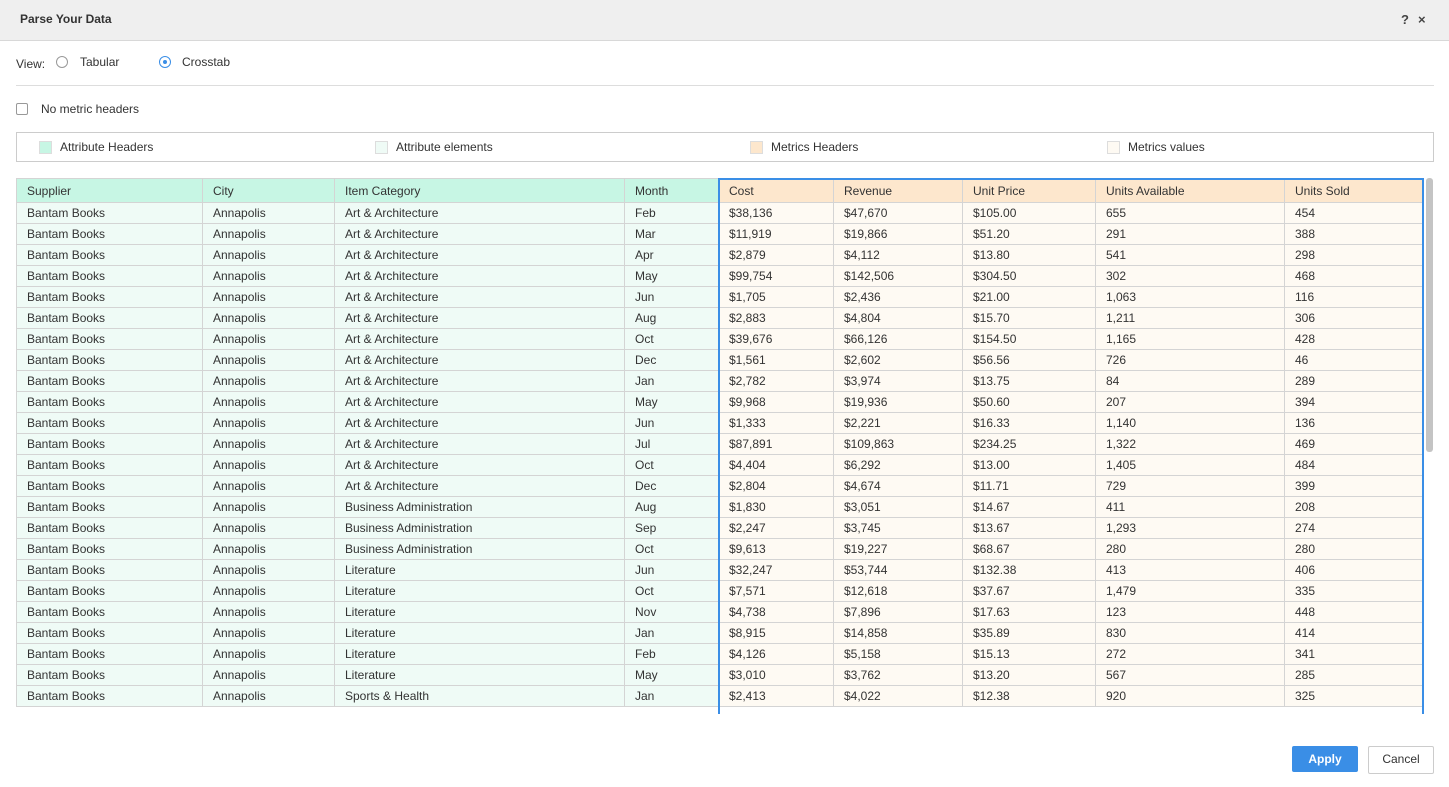 The height and width of the screenshot is (787, 1449). Describe the element at coordinates (1029, 696) in the screenshot. I see `table-cell: $12.38` at that location.